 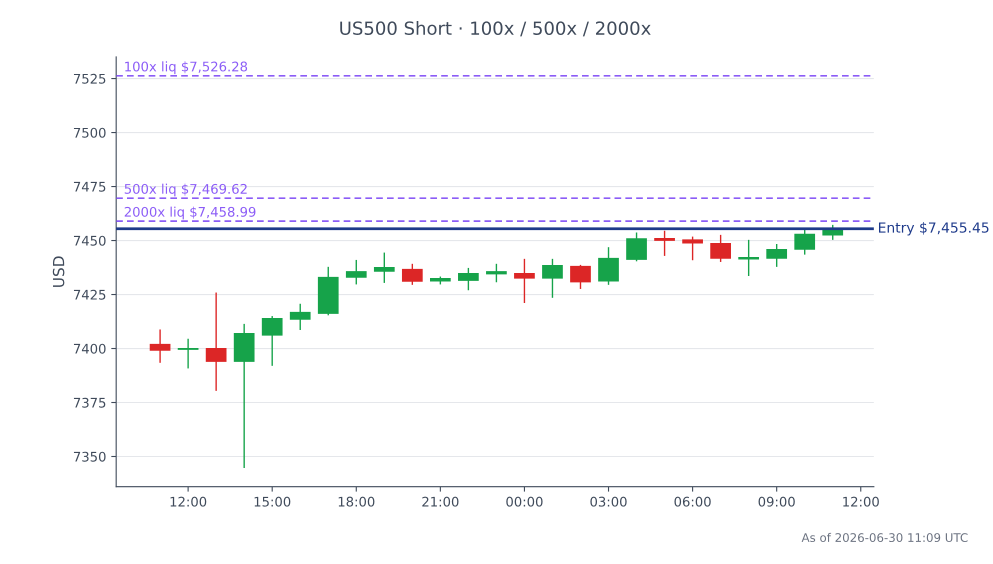 I want to click on ref-line-label: Entry $7,455.45, so click(x=933, y=229).